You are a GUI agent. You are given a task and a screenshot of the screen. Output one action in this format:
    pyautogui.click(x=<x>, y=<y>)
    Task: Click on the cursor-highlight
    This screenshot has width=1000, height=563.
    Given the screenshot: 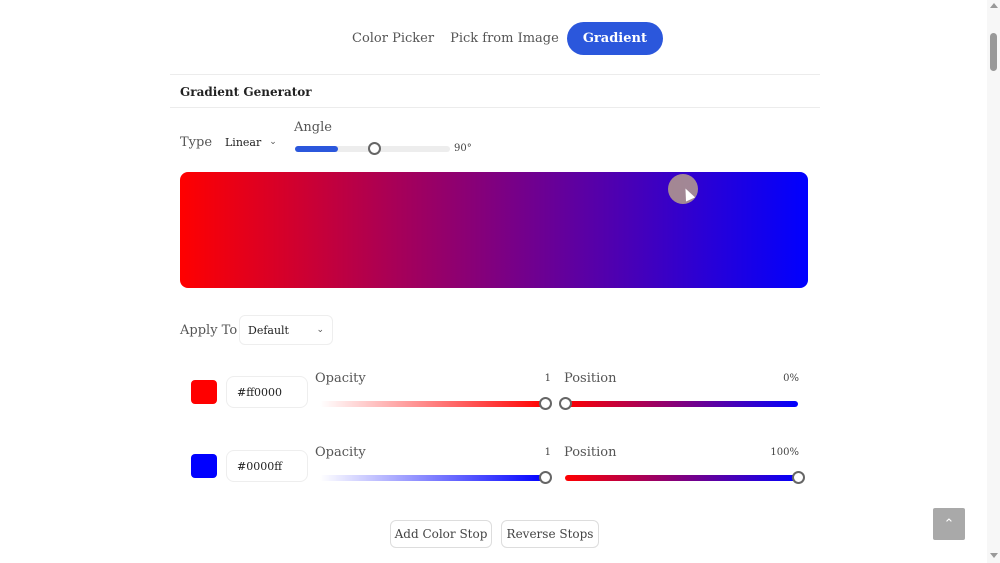 What is the action you would take?
    pyautogui.click(x=683, y=189)
    